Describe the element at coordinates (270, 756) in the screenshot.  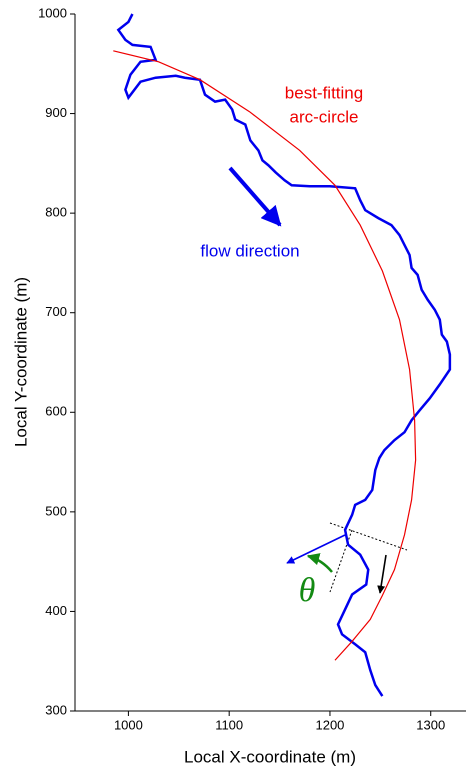
I see `x-axis-title: Local X-coordinate (m)` at that location.